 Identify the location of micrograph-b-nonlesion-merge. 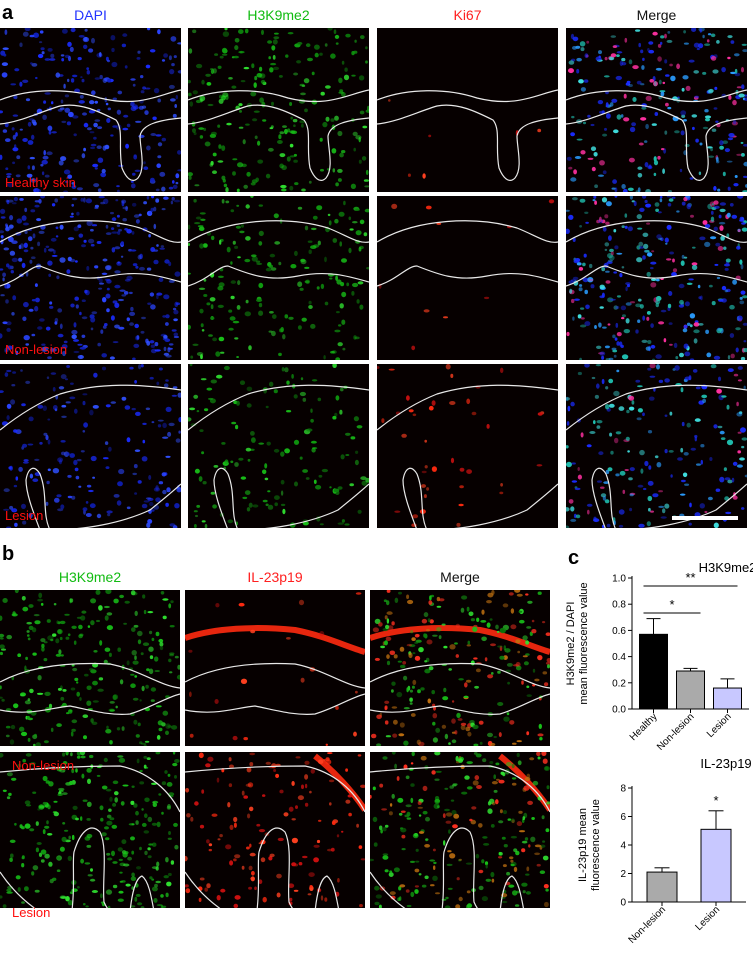
(460, 668).